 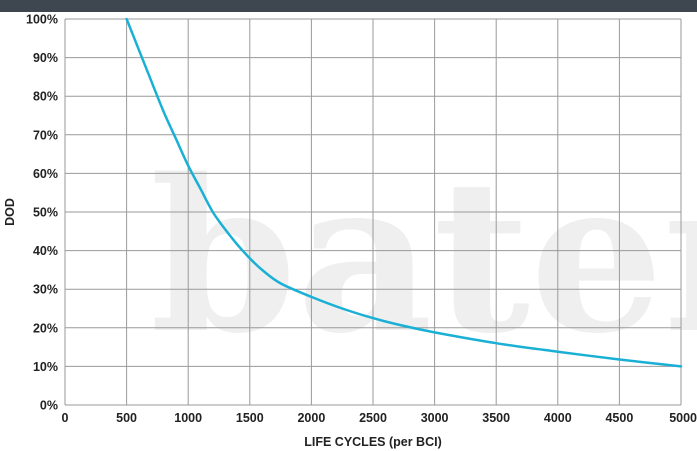 I want to click on x-tick-label: 5000, so click(x=683, y=418).